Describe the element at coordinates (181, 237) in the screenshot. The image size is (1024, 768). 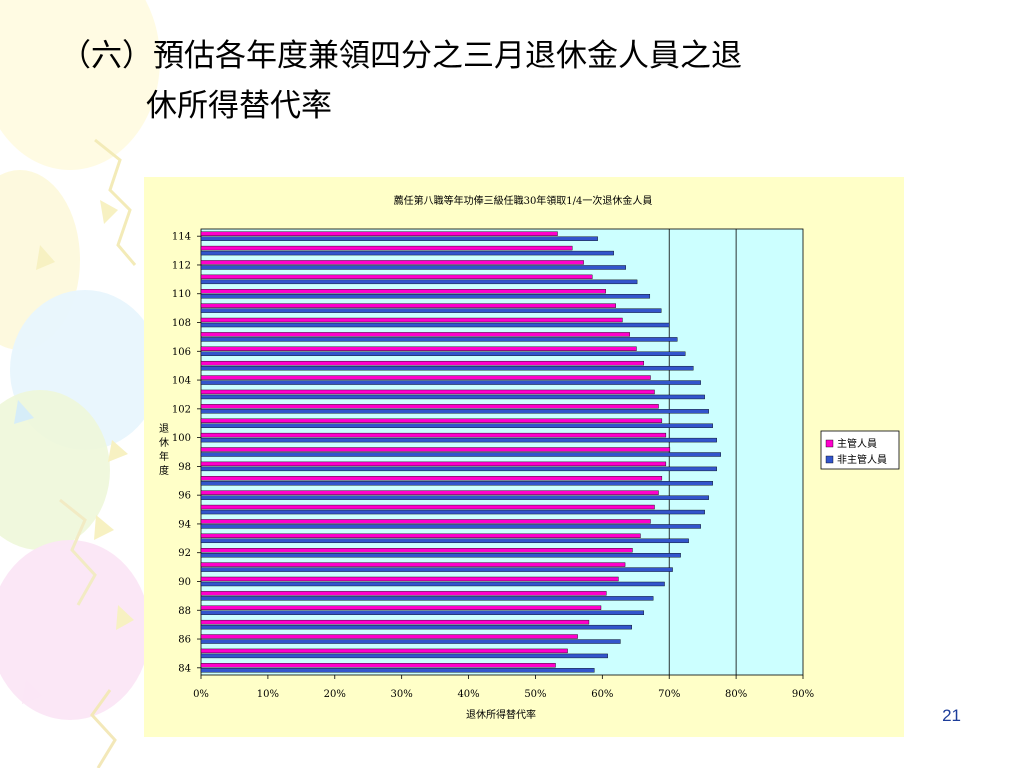
I see `y-tick-label: 114` at that location.